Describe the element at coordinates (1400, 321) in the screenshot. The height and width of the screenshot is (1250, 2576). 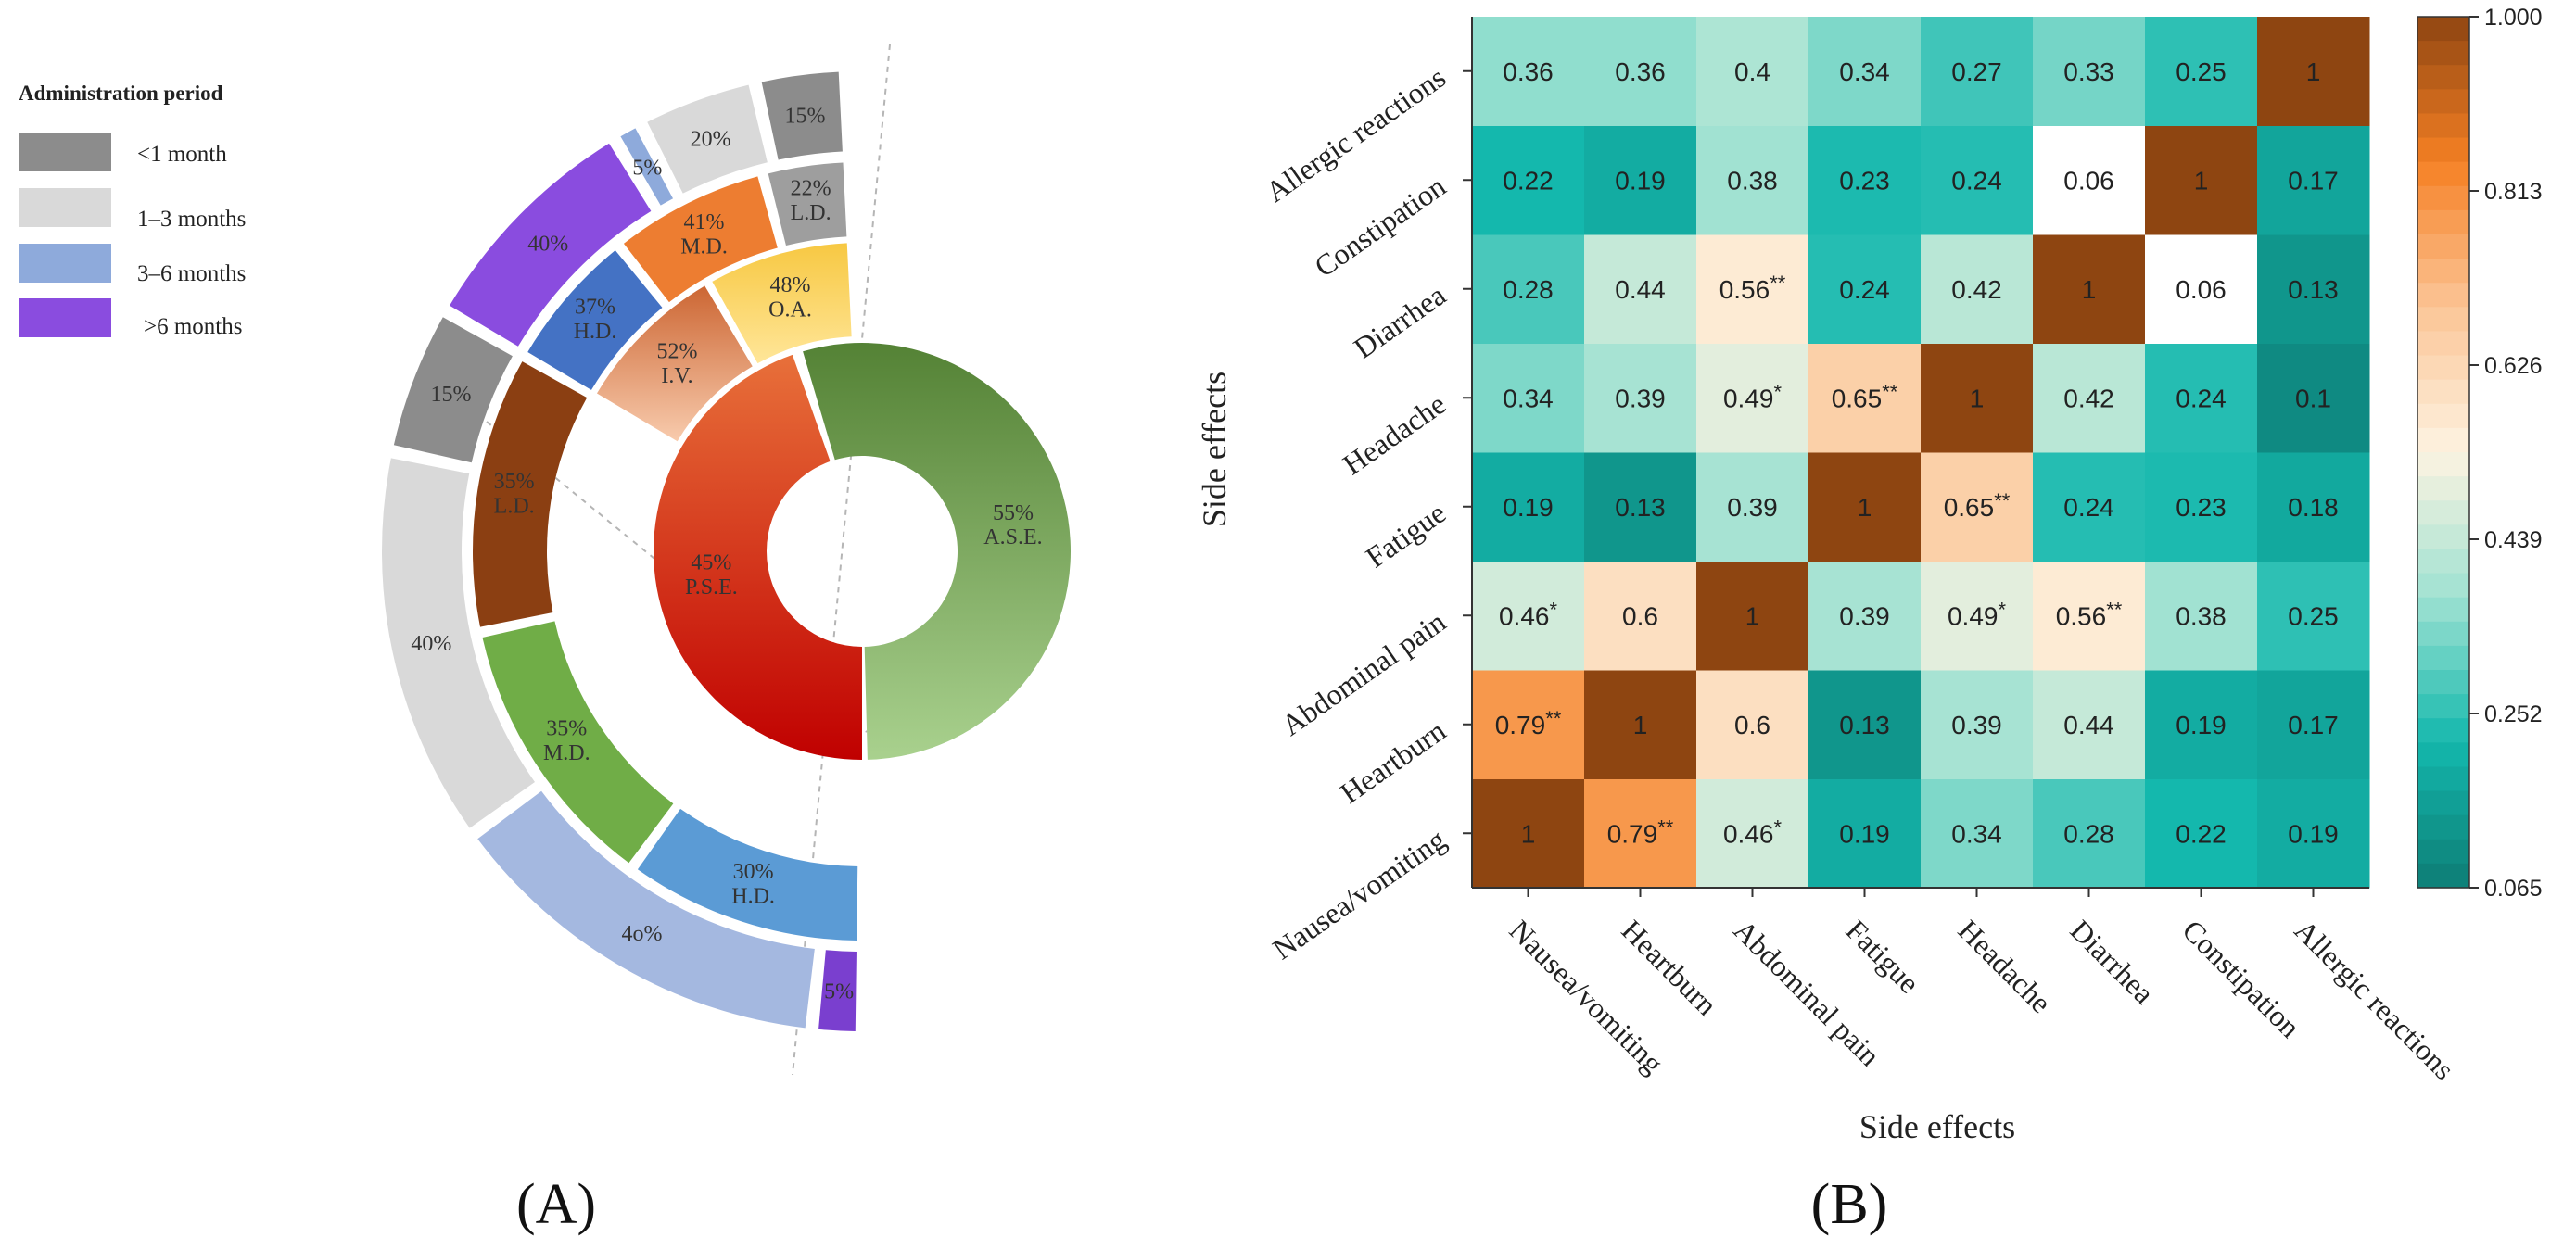
I see `y-tick-label: Diarrhea` at that location.